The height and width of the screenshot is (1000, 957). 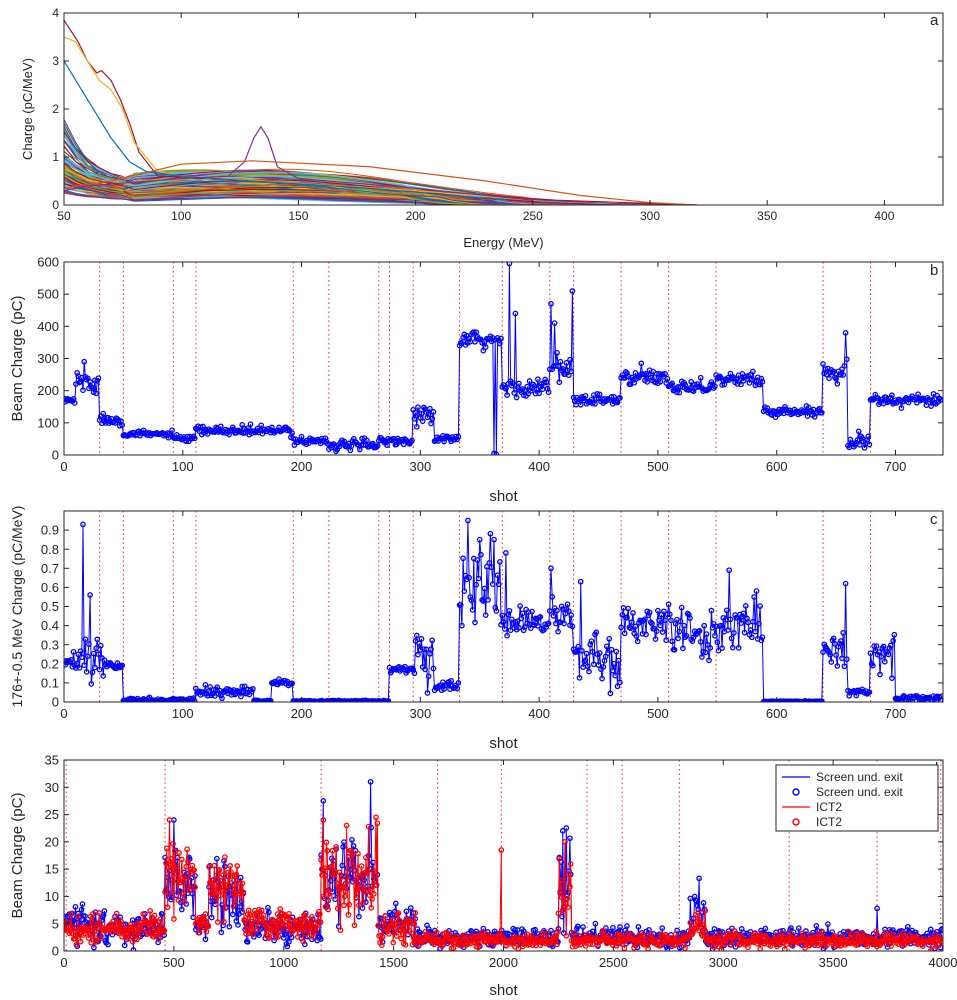 I want to click on panel-d-y-axis-label: Beam Charge (pC), so click(x=17, y=856).